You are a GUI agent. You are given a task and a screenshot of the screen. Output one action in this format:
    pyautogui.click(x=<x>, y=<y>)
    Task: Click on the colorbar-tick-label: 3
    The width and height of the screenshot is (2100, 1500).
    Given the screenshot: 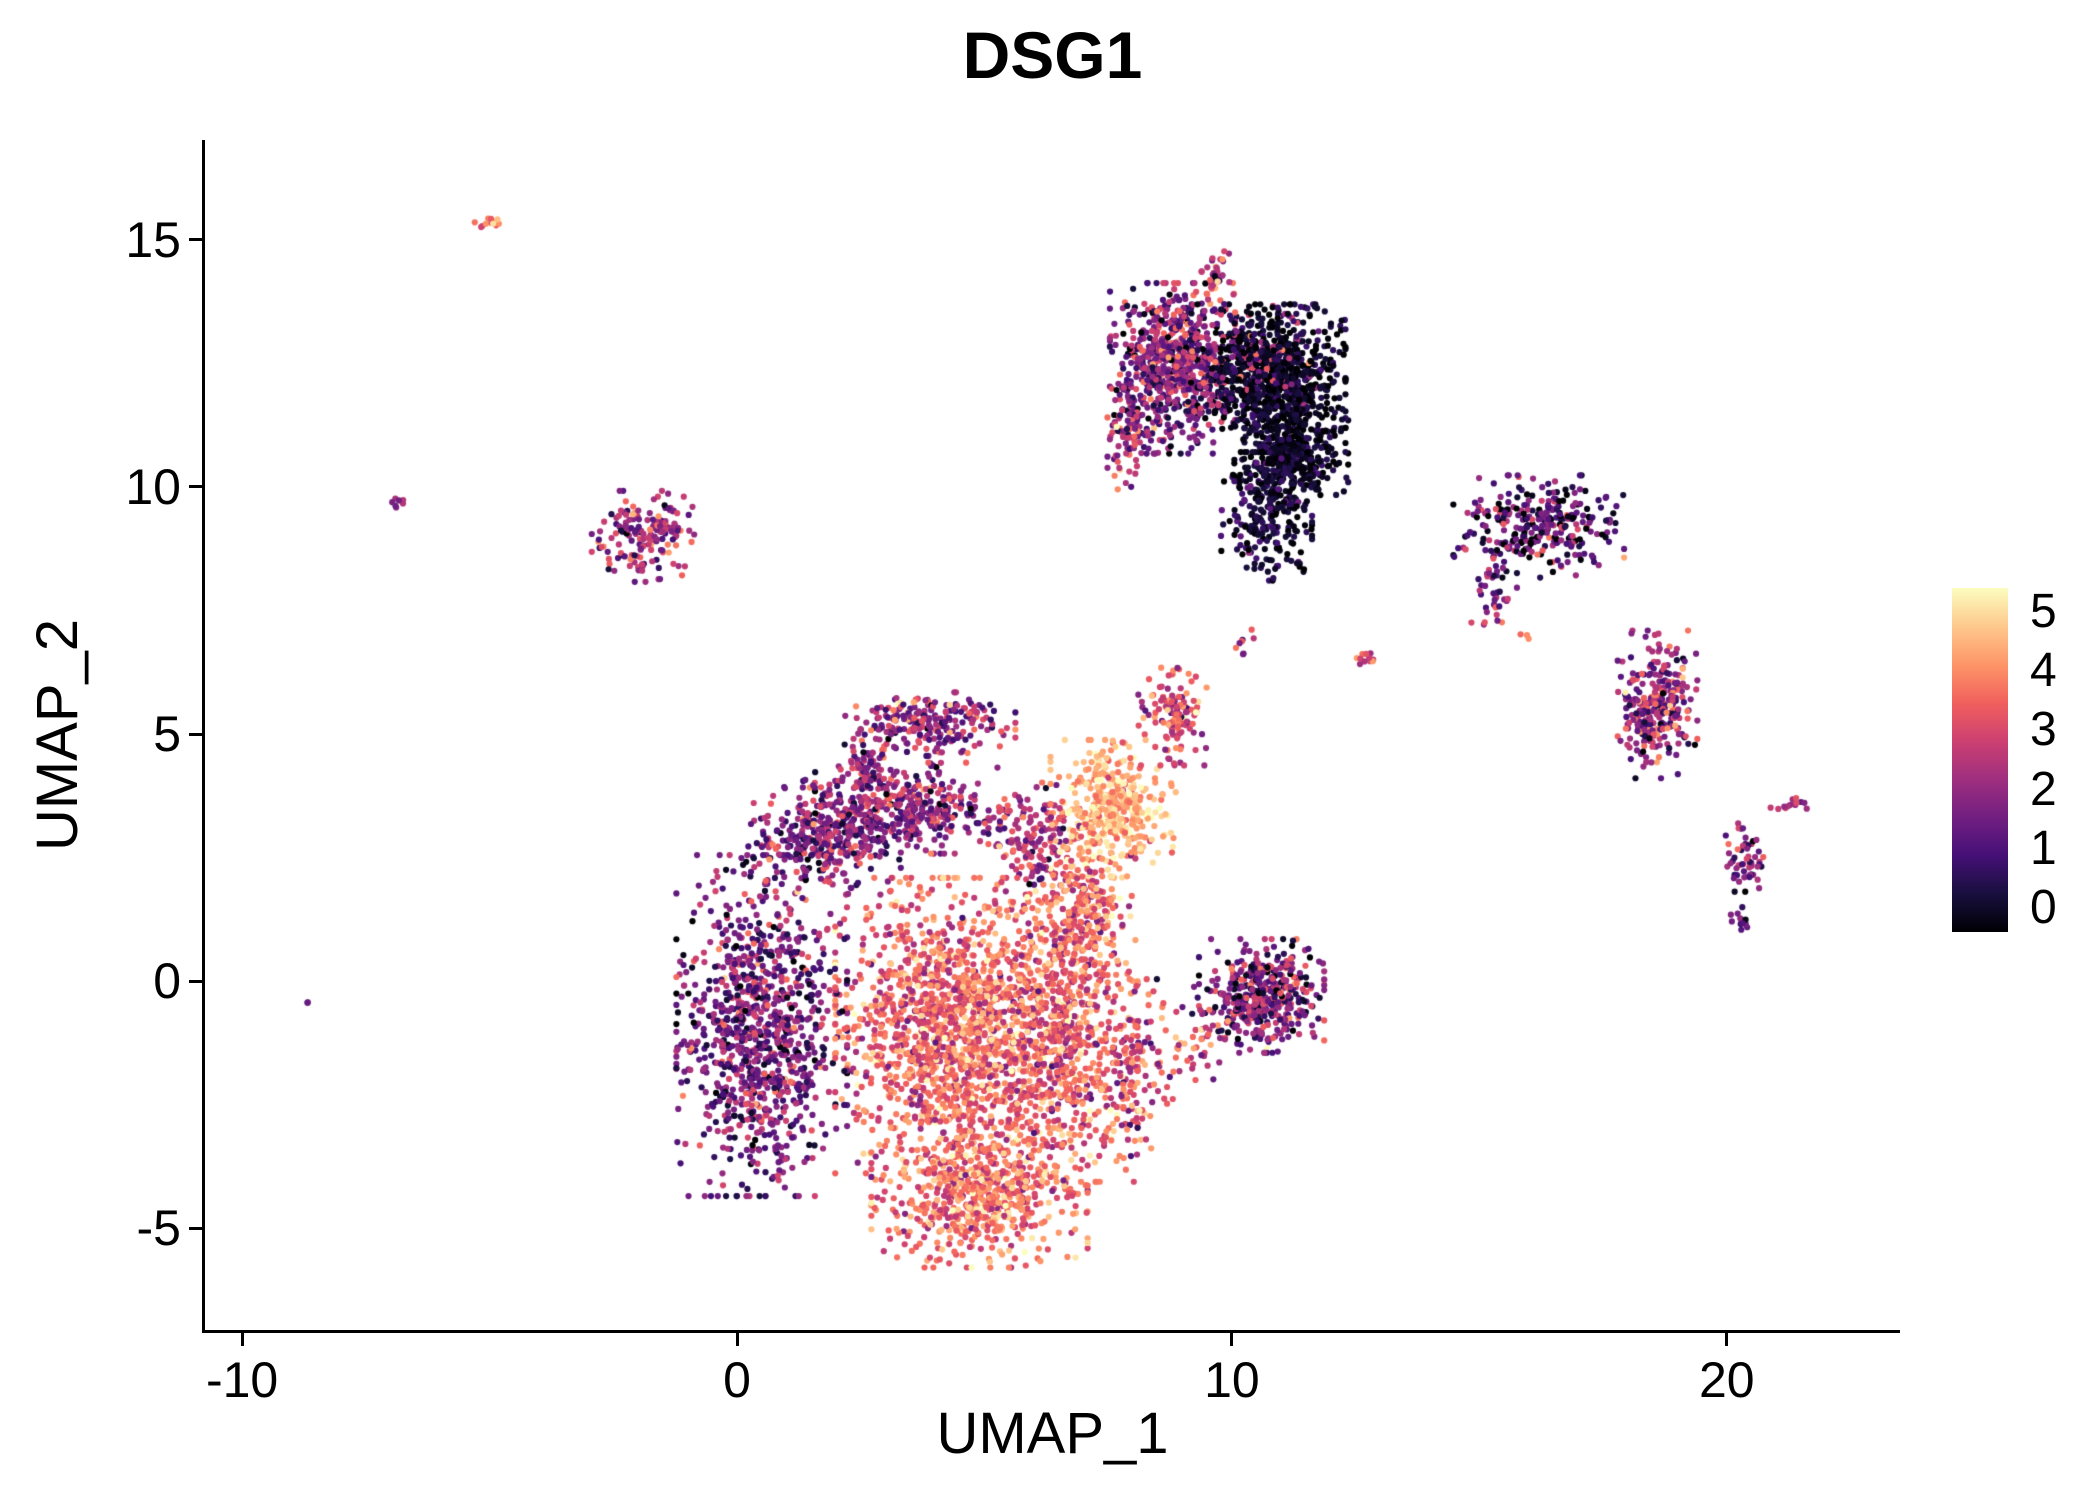 What is the action you would take?
    pyautogui.click(x=2043, y=730)
    